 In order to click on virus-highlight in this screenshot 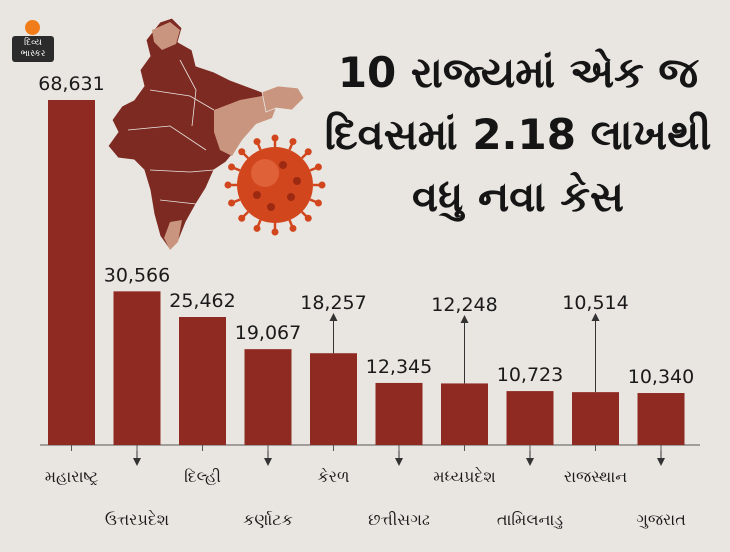, I will do `click(265, 173)`.